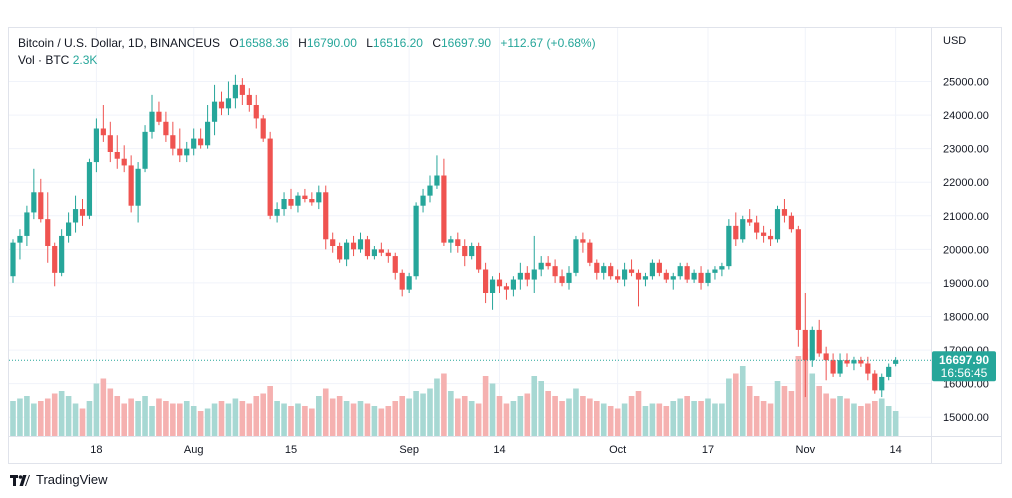 This screenshot has height=498, width=1012. What do you see at coordinates (44, 60) in the screenshot?
I see `volume-label: Vol · BTC` at bounding box center [44, 60].